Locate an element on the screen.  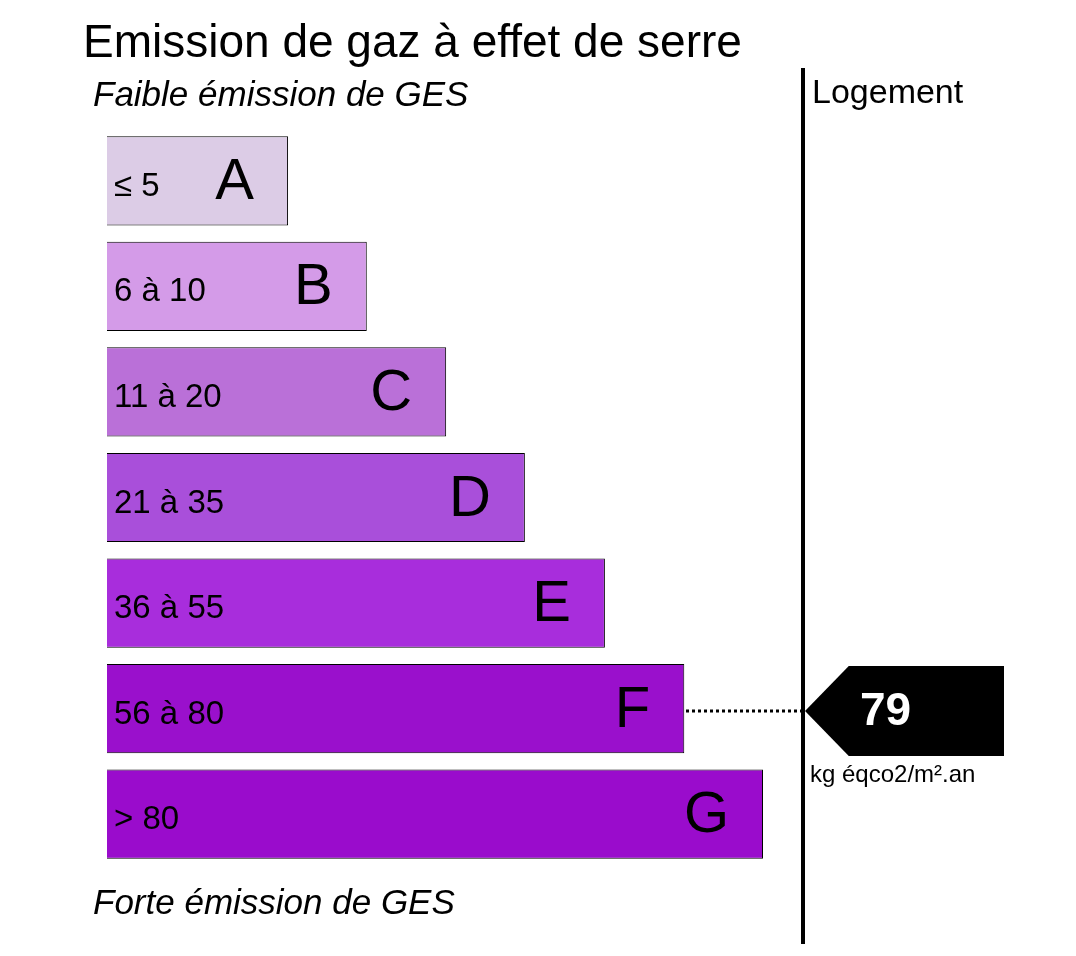
chart-subtitle: Faible émission de GES is located at coordinates (281, 93).